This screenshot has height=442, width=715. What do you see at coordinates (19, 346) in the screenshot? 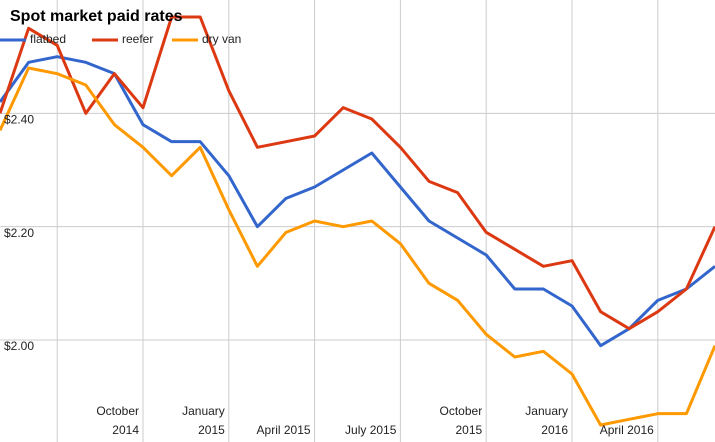
I see `y-tick-label: $2.00` at bounding box center [19, 346].